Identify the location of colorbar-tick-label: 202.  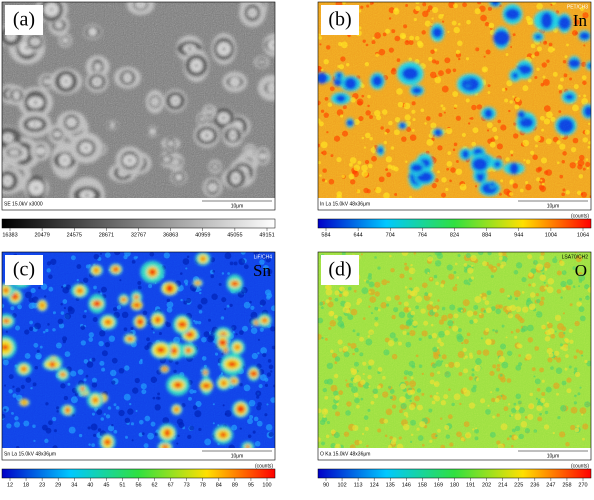
(486, 485).